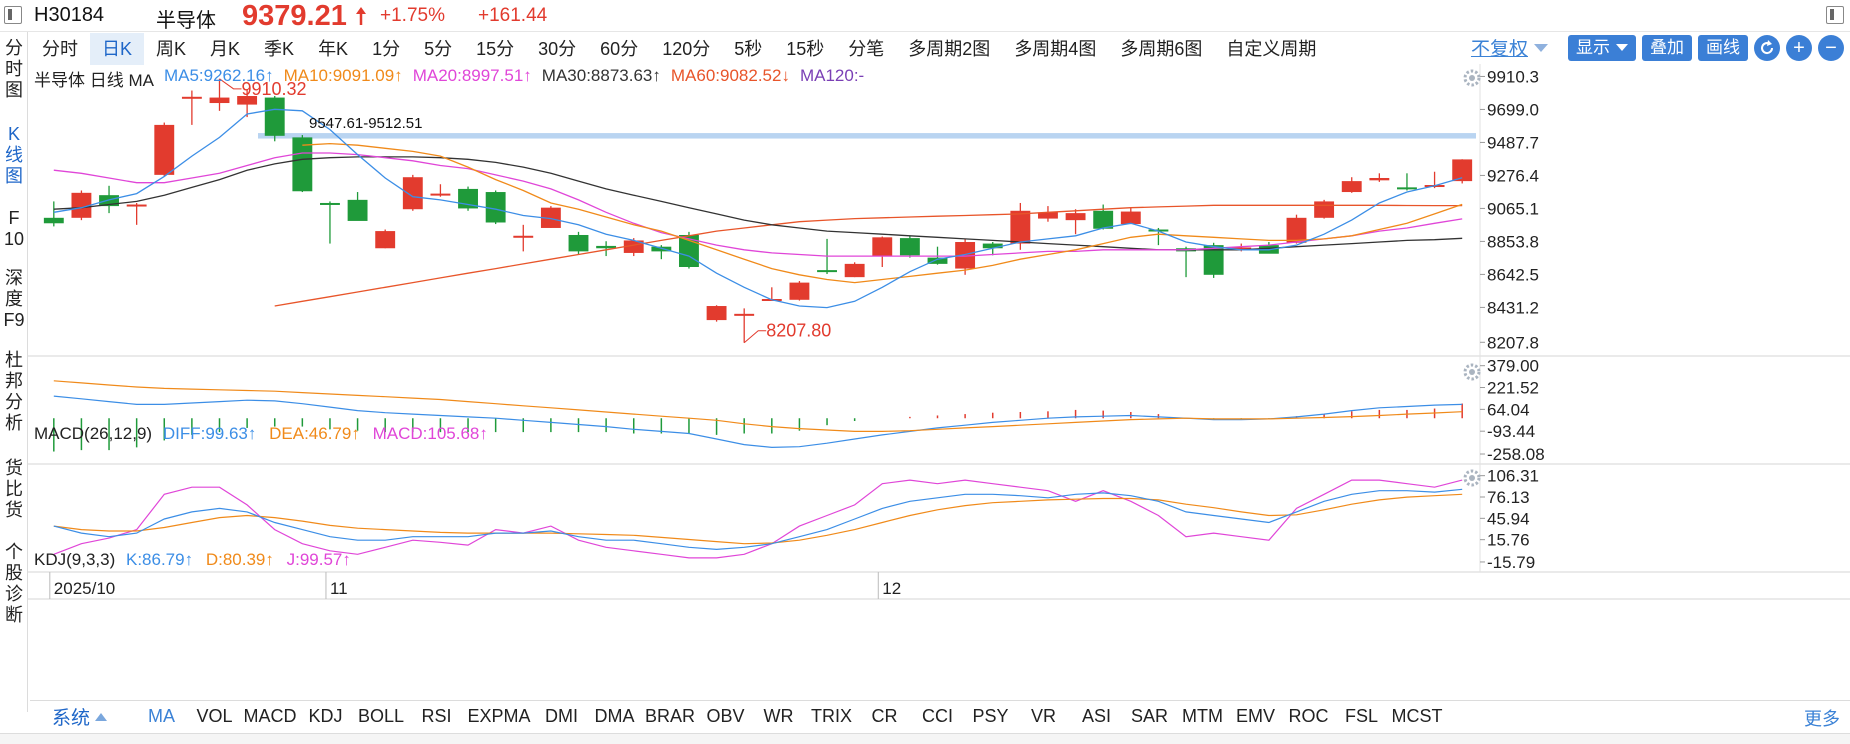 This screenshot has width=1850, height=744. I want to click on y-tick-label: 15.76, so click(1508, 540).